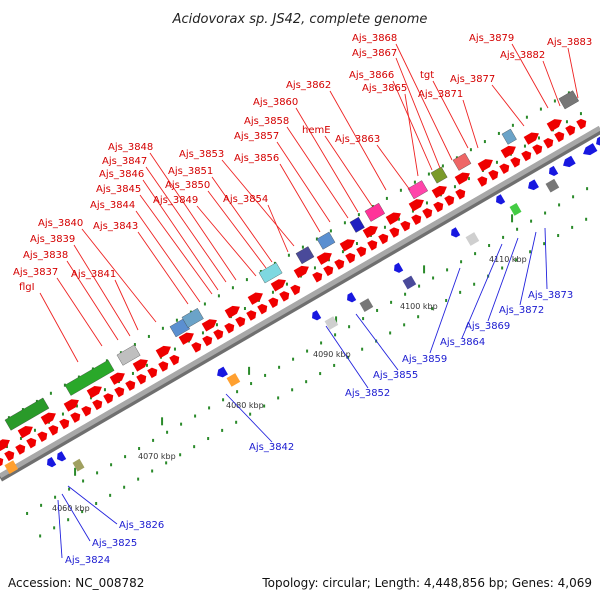 Image resolution: width=600 pixels, height=600 pixels. I want to click on gene-label: Ajs_3857, so click(256, 136).